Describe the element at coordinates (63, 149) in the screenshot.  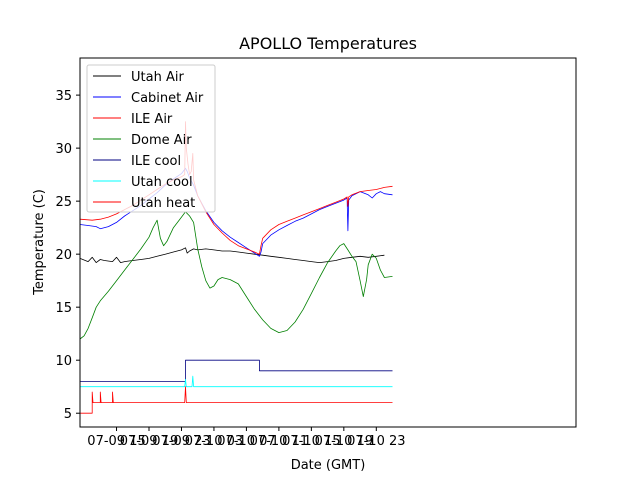
I see `y-tick-label: 30` at that location.